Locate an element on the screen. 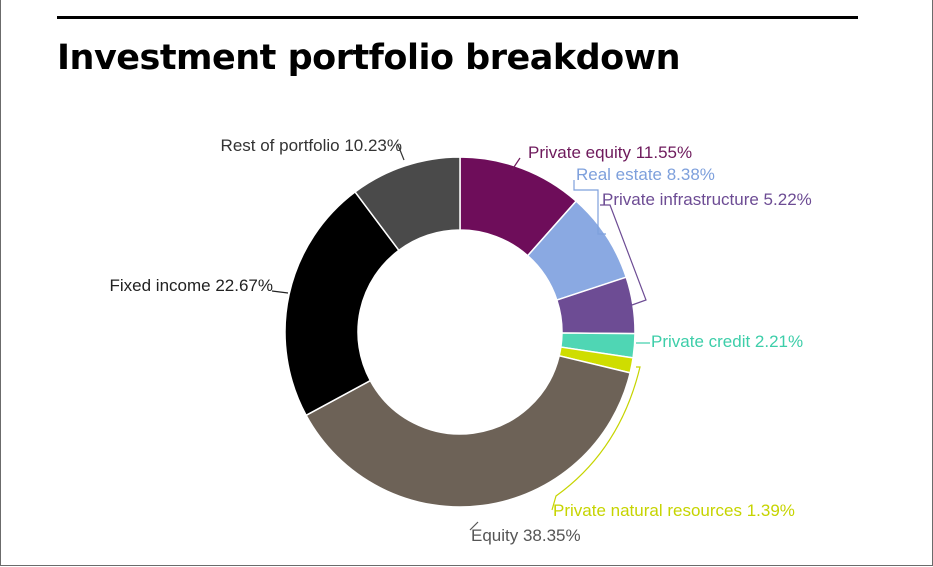 The image size is (933, 567). leader-real-estate is located at coordinates (589, 207).